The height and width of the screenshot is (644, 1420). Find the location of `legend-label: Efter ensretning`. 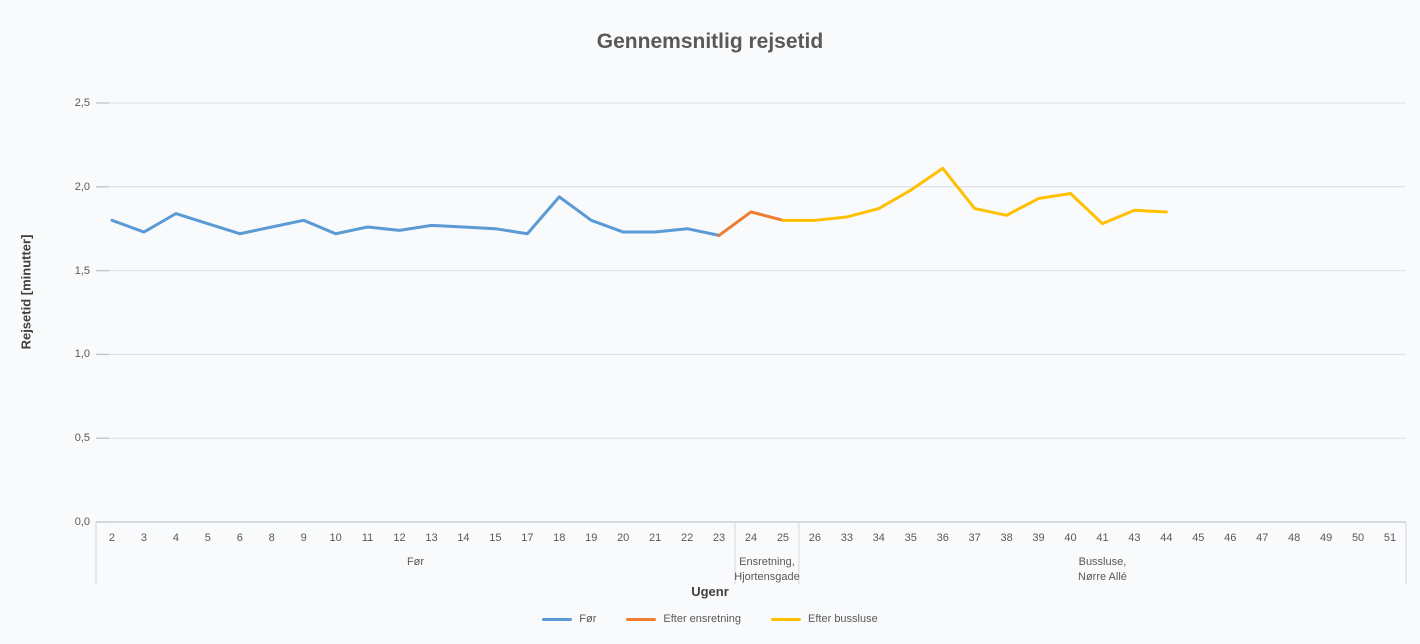

legend-label: Efter ensretning is located at coordinates (702, 619).